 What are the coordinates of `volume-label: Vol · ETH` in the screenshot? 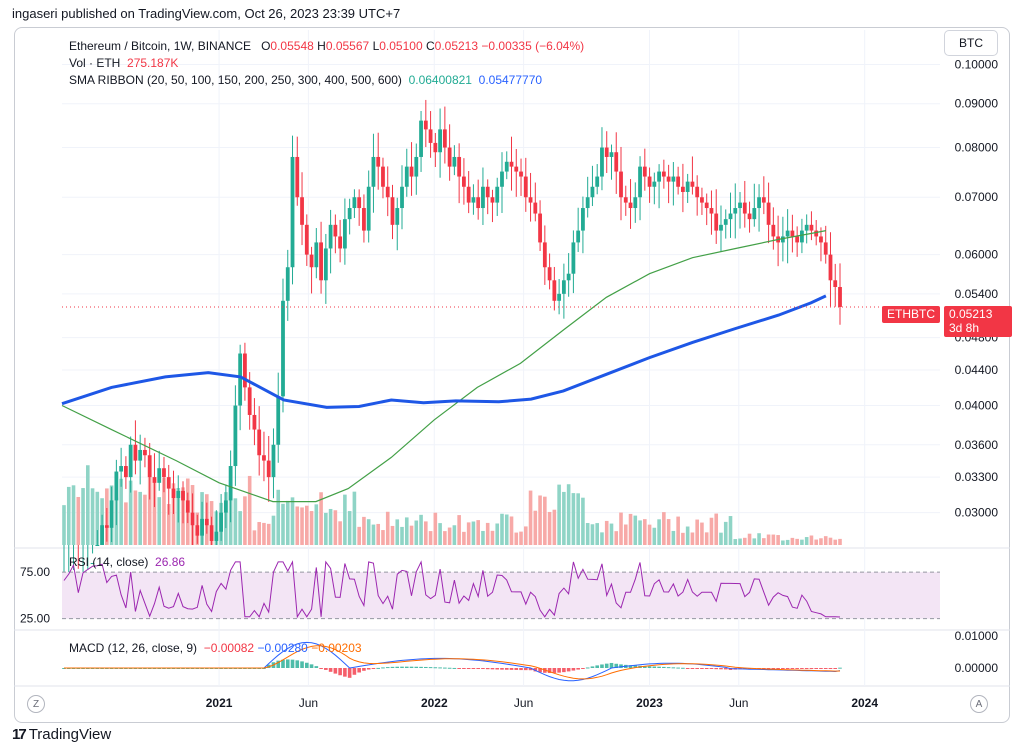 It's located at (95, 63).